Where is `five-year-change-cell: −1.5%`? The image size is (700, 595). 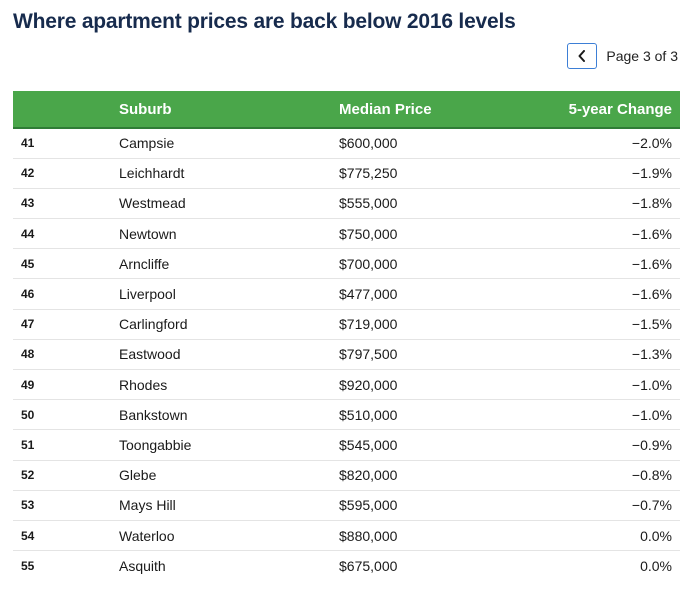
five-year-change-cell: −1.5% is located at coordinates (619, 324).